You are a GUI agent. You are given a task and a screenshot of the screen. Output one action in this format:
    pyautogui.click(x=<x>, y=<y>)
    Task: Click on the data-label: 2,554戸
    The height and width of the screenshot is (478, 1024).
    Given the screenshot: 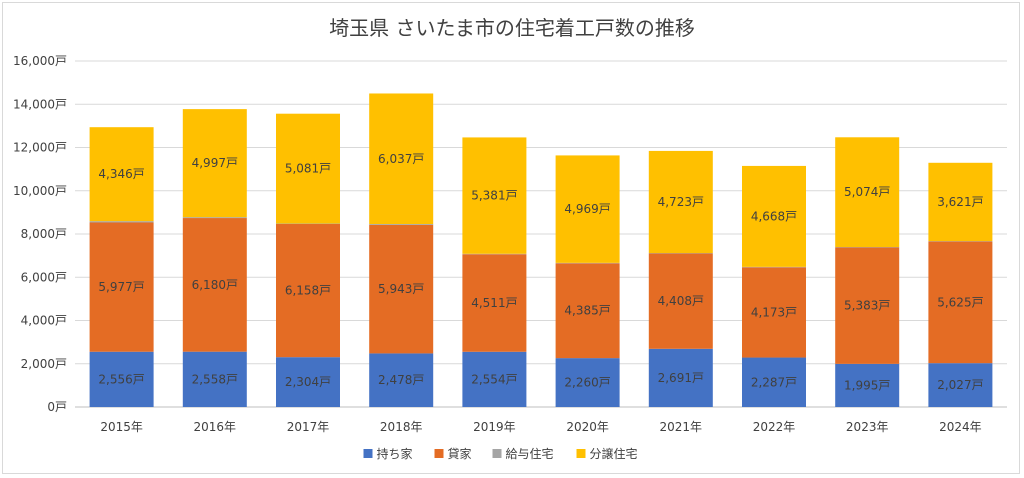 What is the action you would take?
    pyautogui.click(x=494, y=379)
    